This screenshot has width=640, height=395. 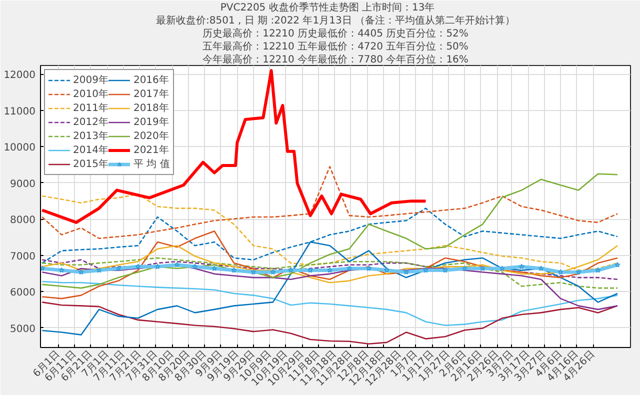 What do you see at coordinates (23, 220) in the screenshot?
I see `y-tick-label: 8000` at bounding box center [23, 220].